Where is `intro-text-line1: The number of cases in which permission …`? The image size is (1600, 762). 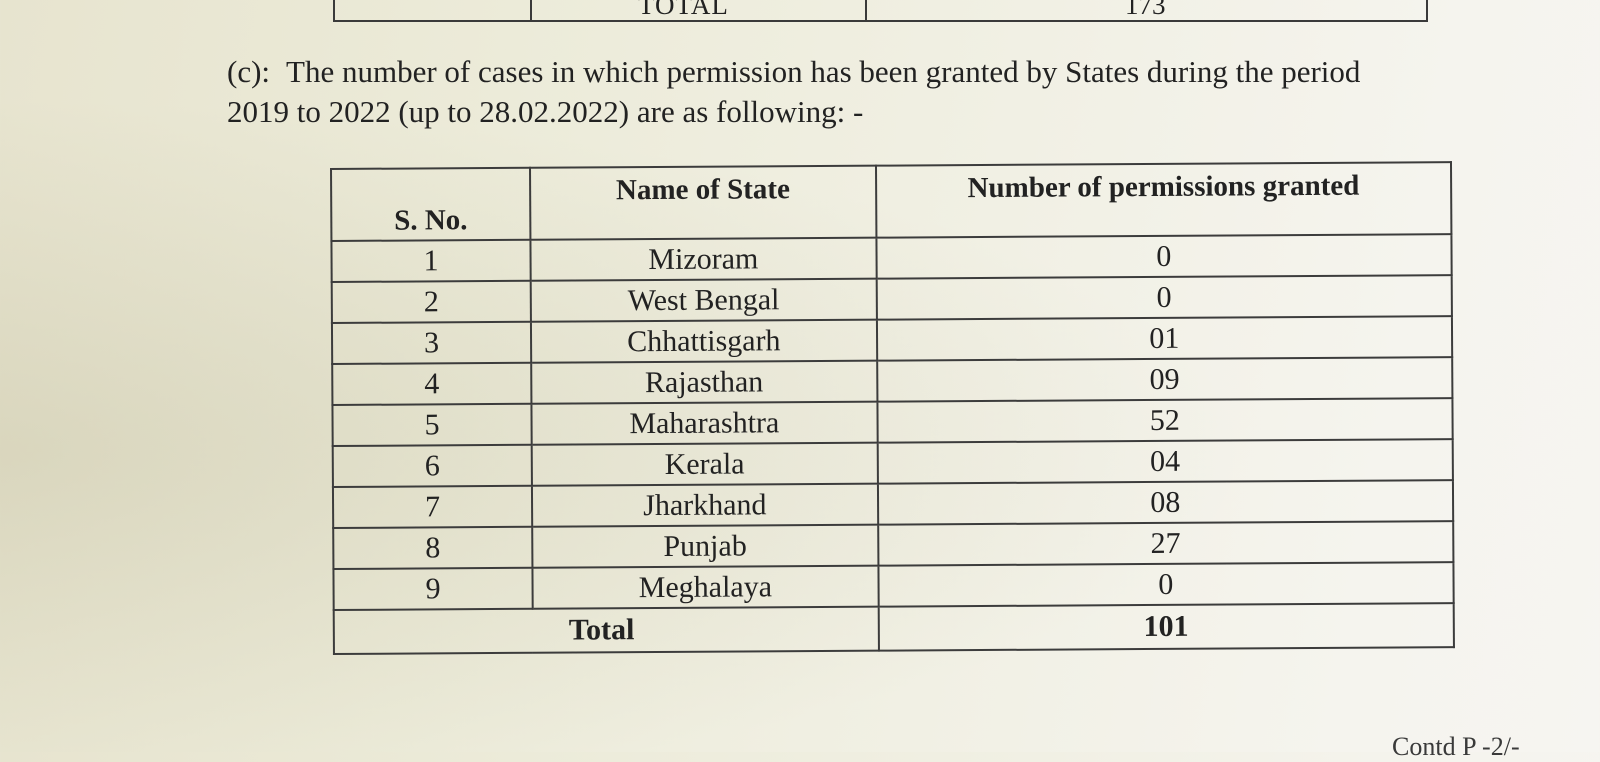 intro-text-line1: The number of cases in which permission … is located at coordinates (823, 71).